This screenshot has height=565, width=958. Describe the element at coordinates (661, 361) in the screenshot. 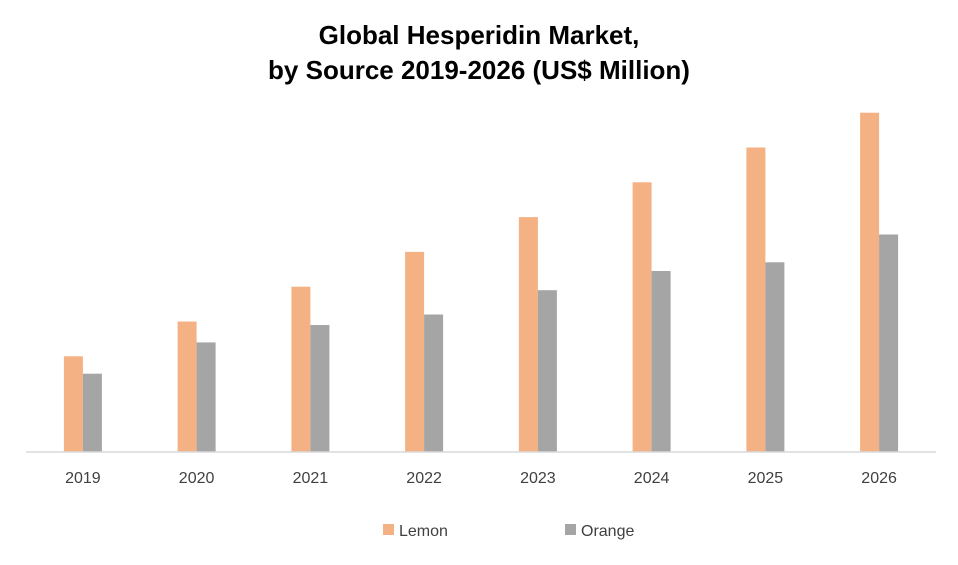

I see `bar-orange-2024` at that location.